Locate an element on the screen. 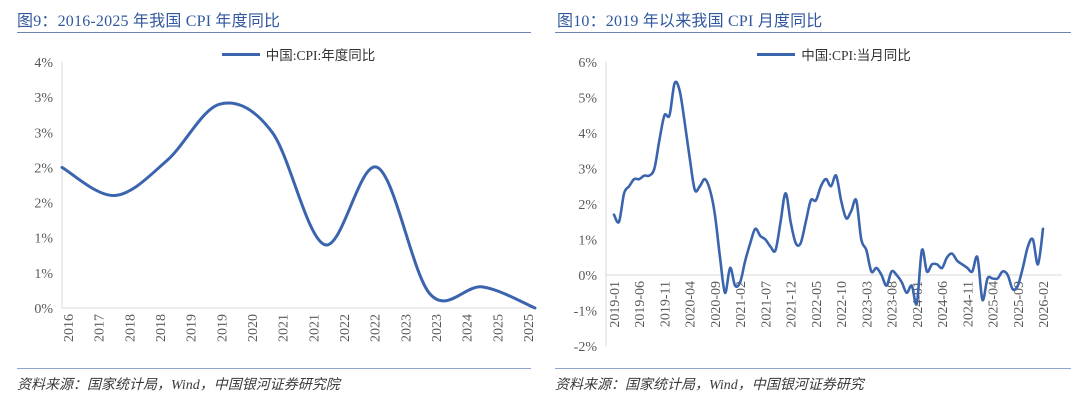 The height and width of the screenshot is (406, 1080). figure-10-legend: 中国:CPI:当月同比 is located at coordinates (834, 54).